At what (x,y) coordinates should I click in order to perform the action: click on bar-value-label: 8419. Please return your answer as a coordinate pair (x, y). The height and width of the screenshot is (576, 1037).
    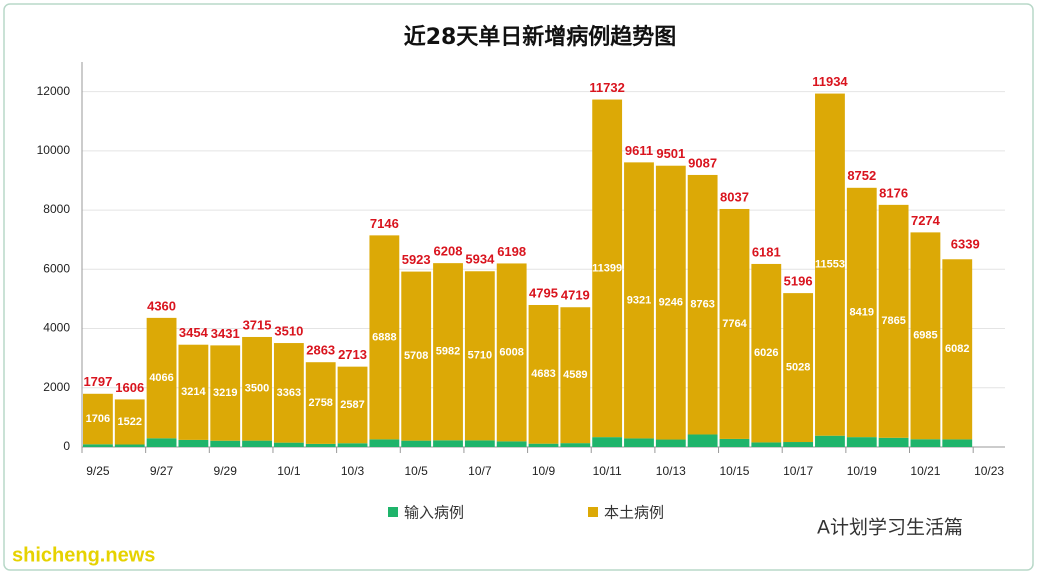
    Looking at the image, I should click on (862, 312).